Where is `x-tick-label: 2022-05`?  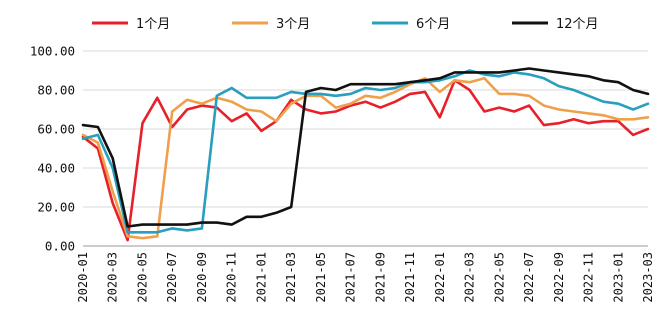 x-tick-label: 2022-05 is located at coordinates (499, 277).